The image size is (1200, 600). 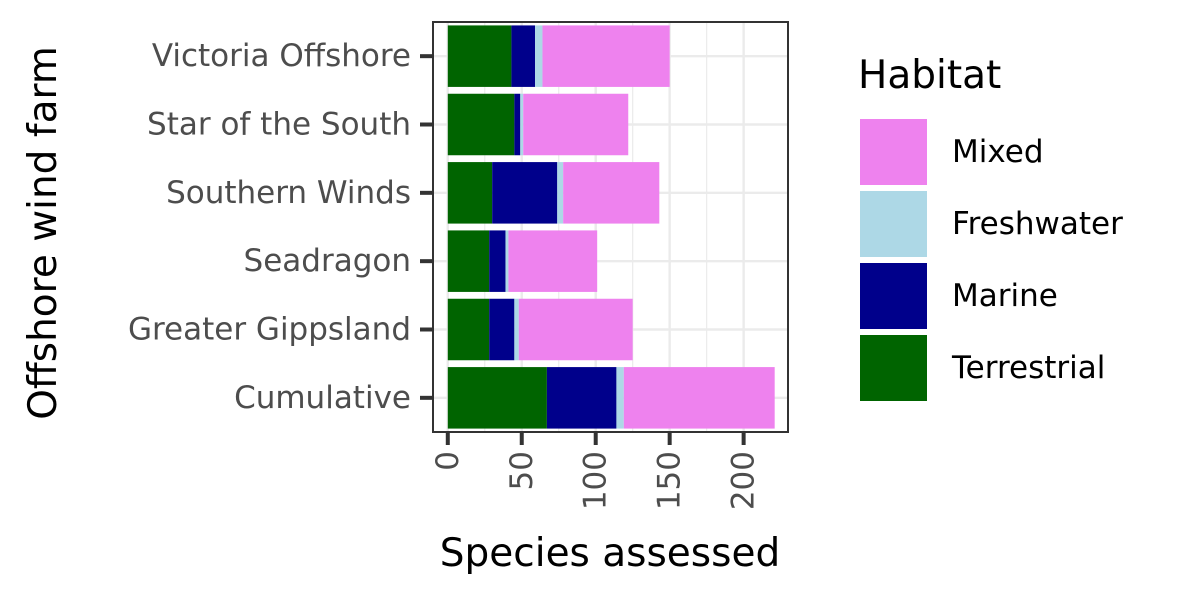 What do you see at coordinates (522, 470) in the screenshot?
I see `x-tick-label: 50` at bounding box center [522, 470].